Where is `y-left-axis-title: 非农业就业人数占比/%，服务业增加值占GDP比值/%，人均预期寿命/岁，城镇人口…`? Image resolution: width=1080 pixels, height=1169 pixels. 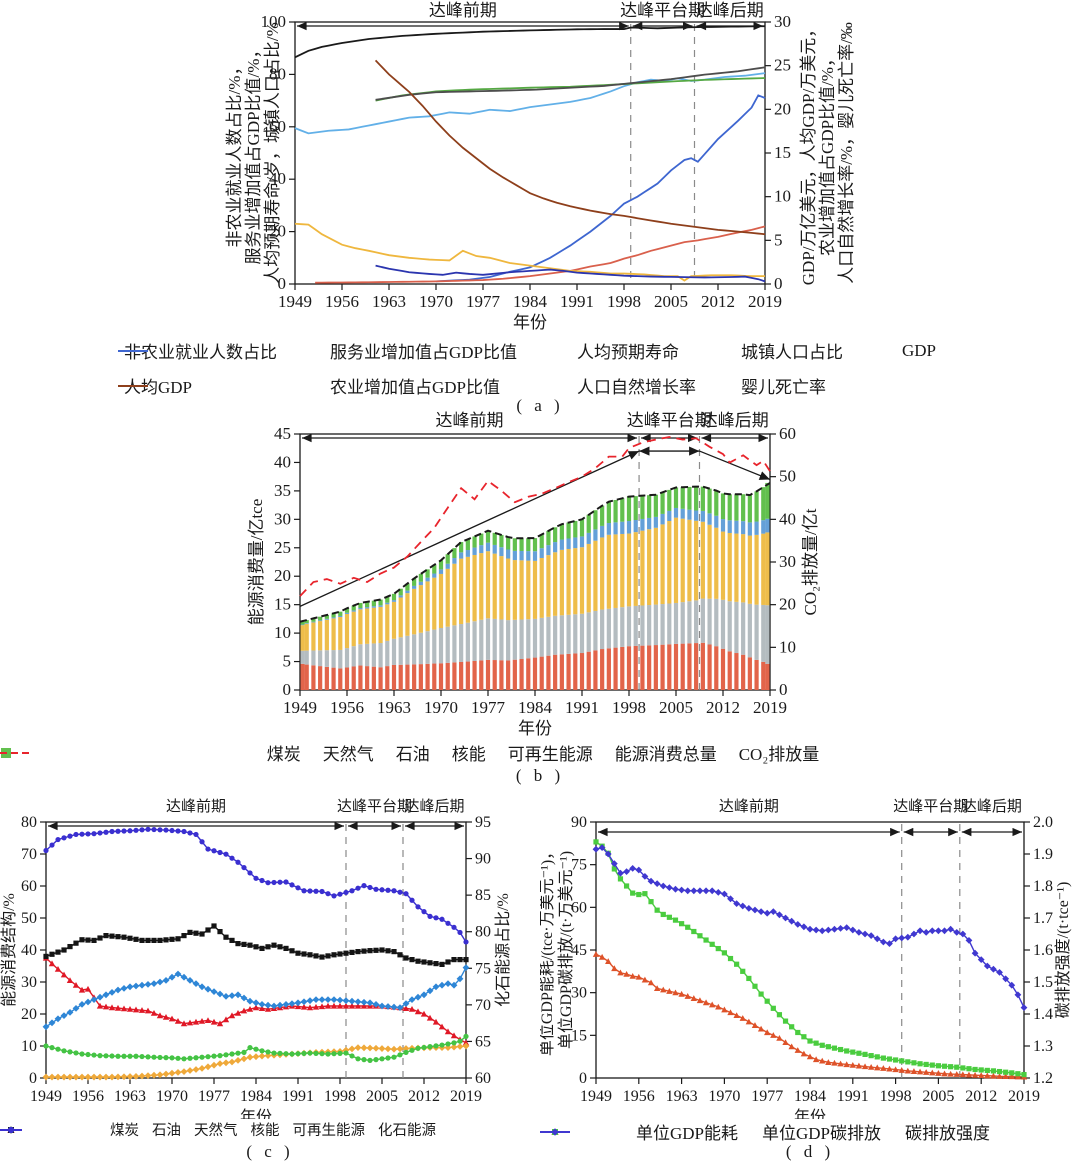 y-left-axis-title: 非农业就业人数占比/%，服务业增加值占GDP比值/%，人均预期寿命/岁，城镇人口… is located at coordinates (253, 153).